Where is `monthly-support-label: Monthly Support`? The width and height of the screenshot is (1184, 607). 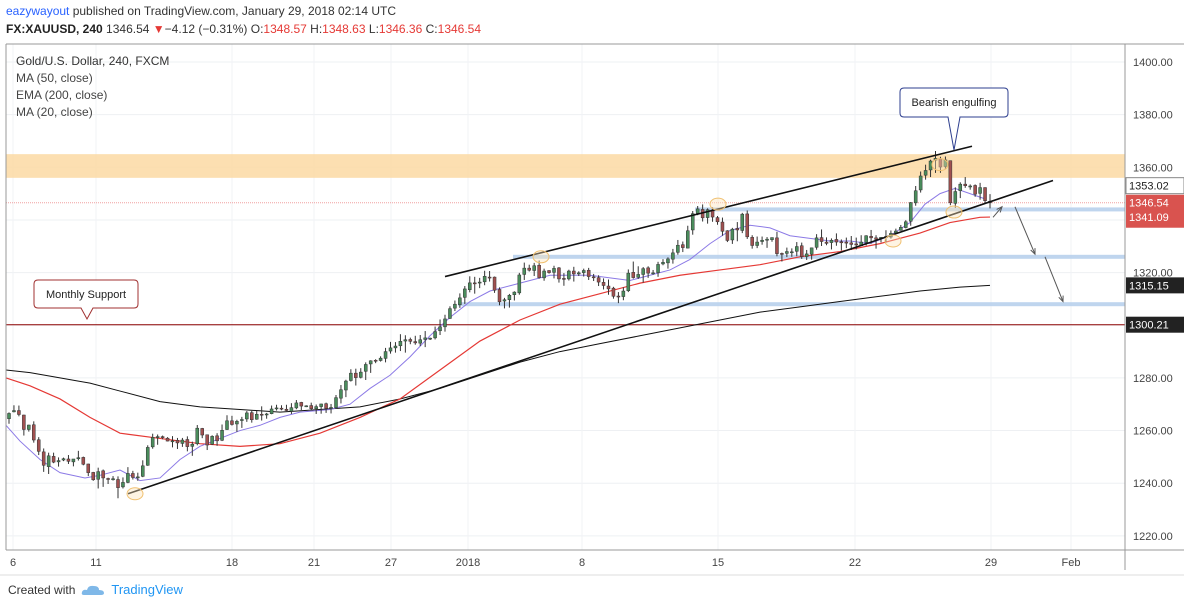
monthly-support-label: Monthly Support is located at coordinates (86, 295).